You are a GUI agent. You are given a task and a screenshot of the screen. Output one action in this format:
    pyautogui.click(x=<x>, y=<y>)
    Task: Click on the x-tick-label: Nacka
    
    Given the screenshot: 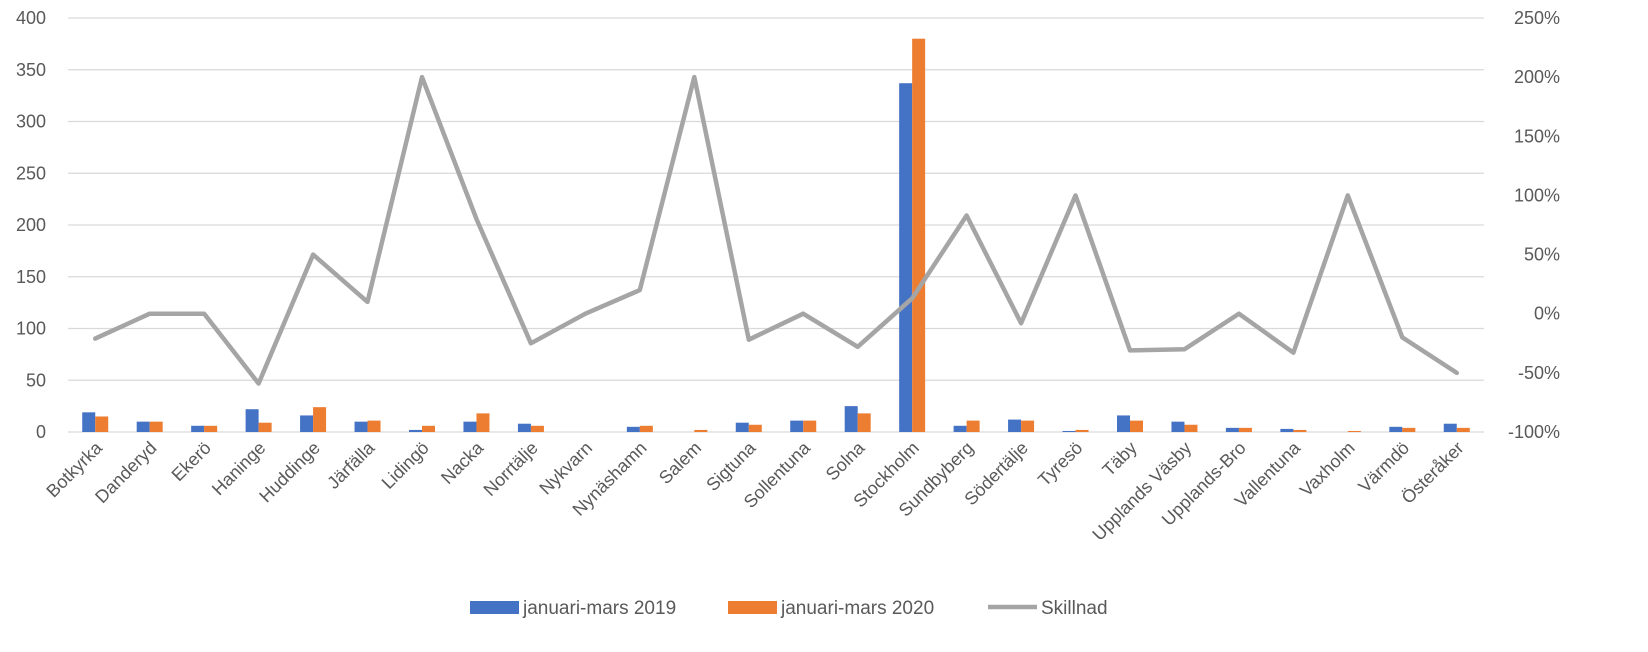 What is the action you would take?
    pyautogui.click(x=462, y=462)
    